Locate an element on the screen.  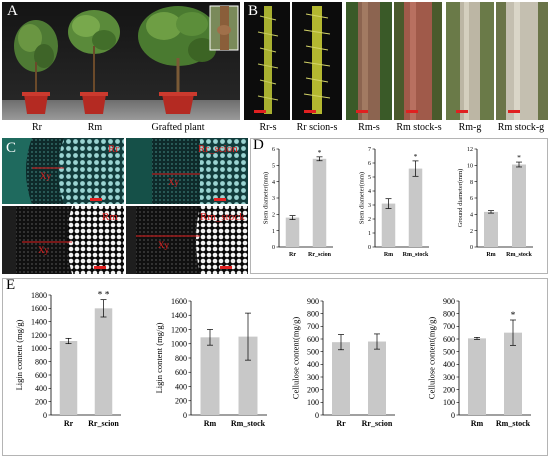
caption-rm-g: Rm-g is located at coordinates (470, 127).